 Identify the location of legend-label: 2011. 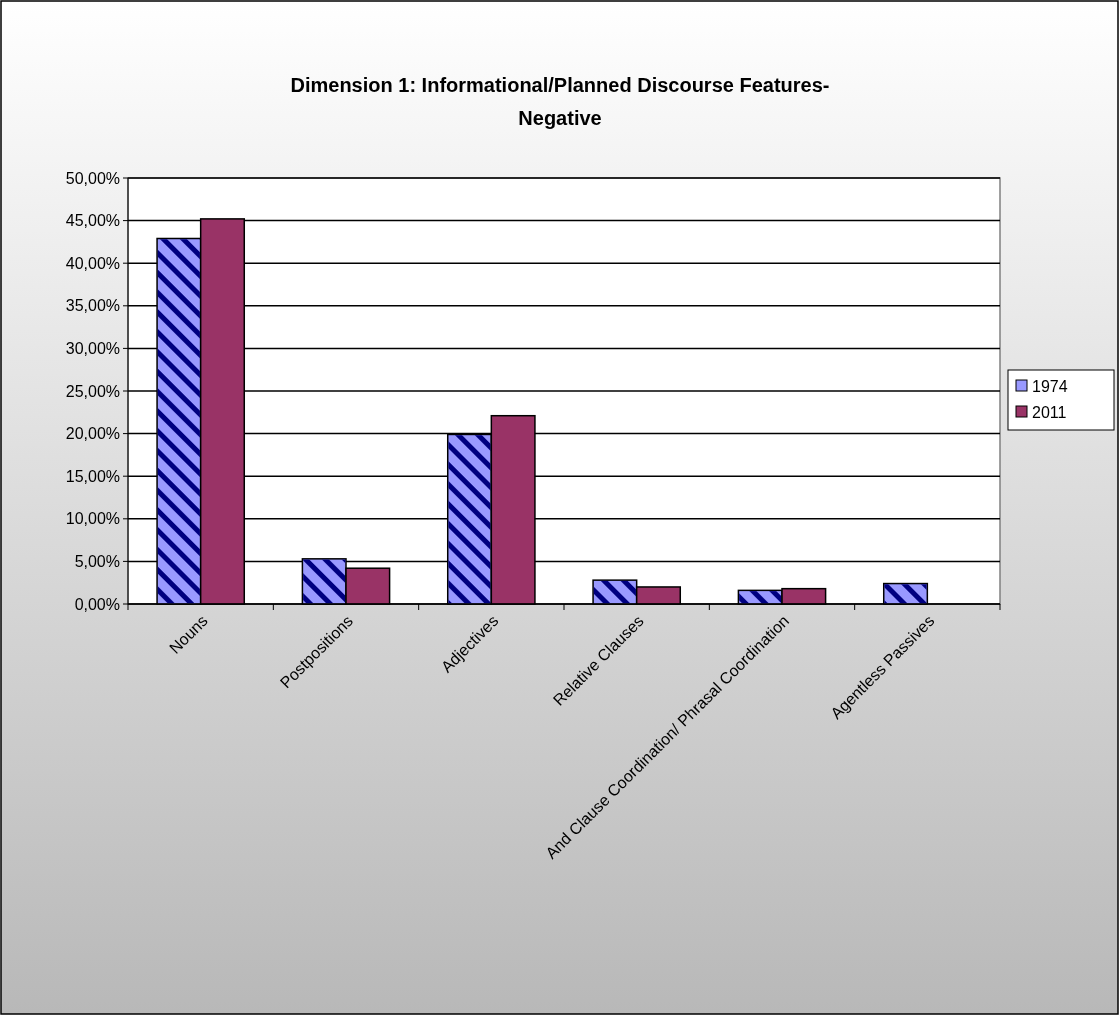
(1049, 412).